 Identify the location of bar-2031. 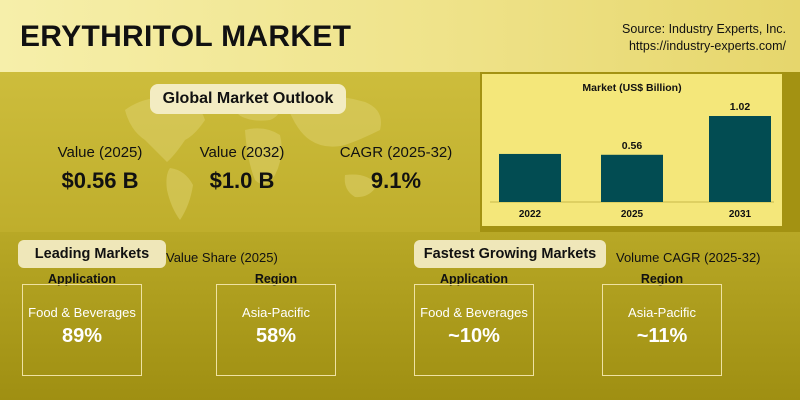
(740, 159).